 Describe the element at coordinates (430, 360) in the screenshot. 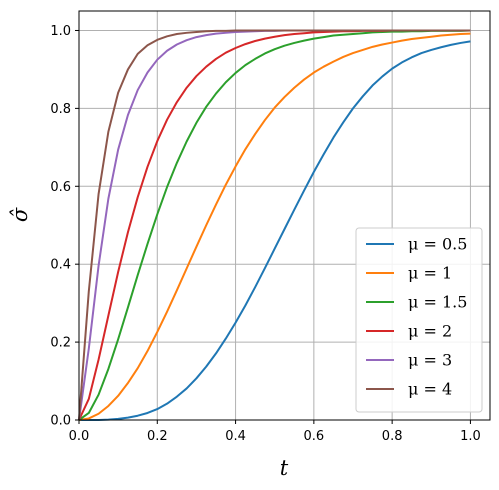

I see `legend-entry-label: μ = 3` at that location.